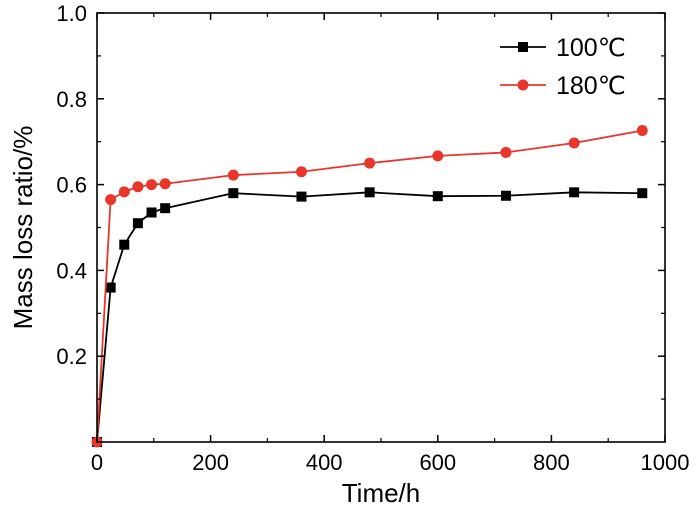 The width and height of the screenshot is (700, 510). What do you see at coordinates (324, 462) in the screenshot?
I see `x-tick-label: 400` at bounding box center [324, 462].